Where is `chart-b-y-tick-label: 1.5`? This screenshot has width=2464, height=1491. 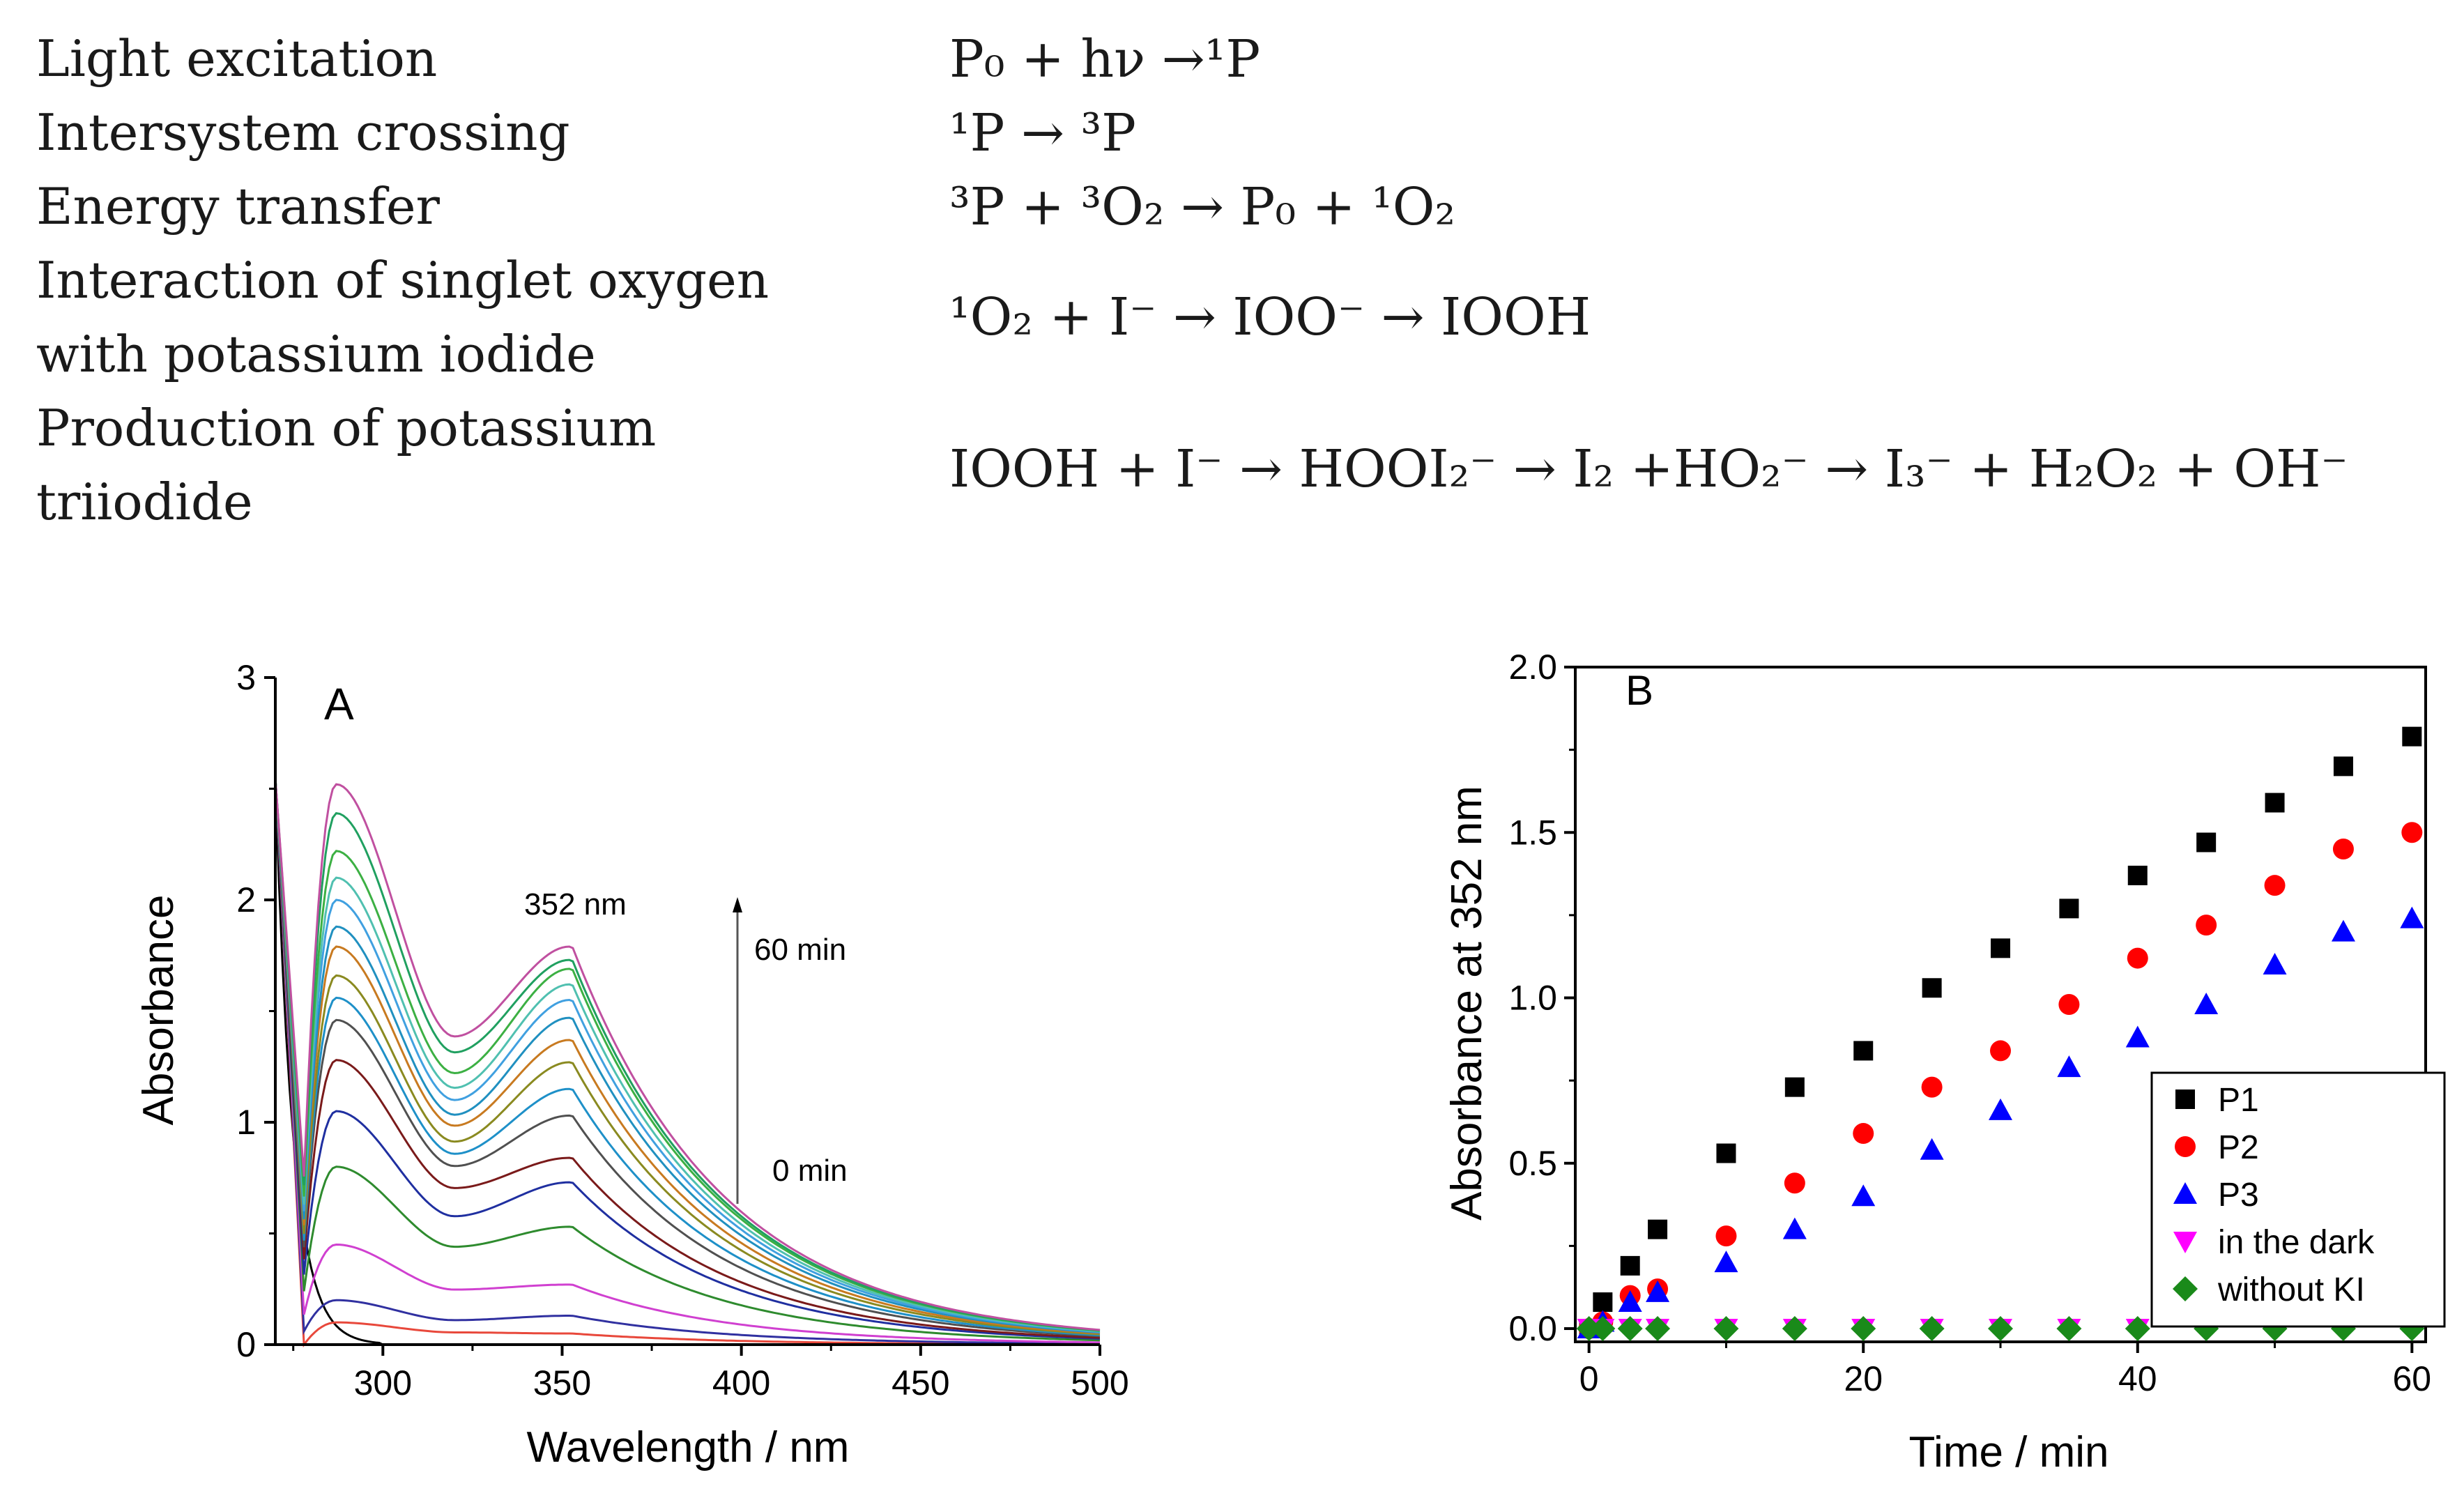 chart-b-y-tick-label: 1.5 is located at coordinates (1532, 832).